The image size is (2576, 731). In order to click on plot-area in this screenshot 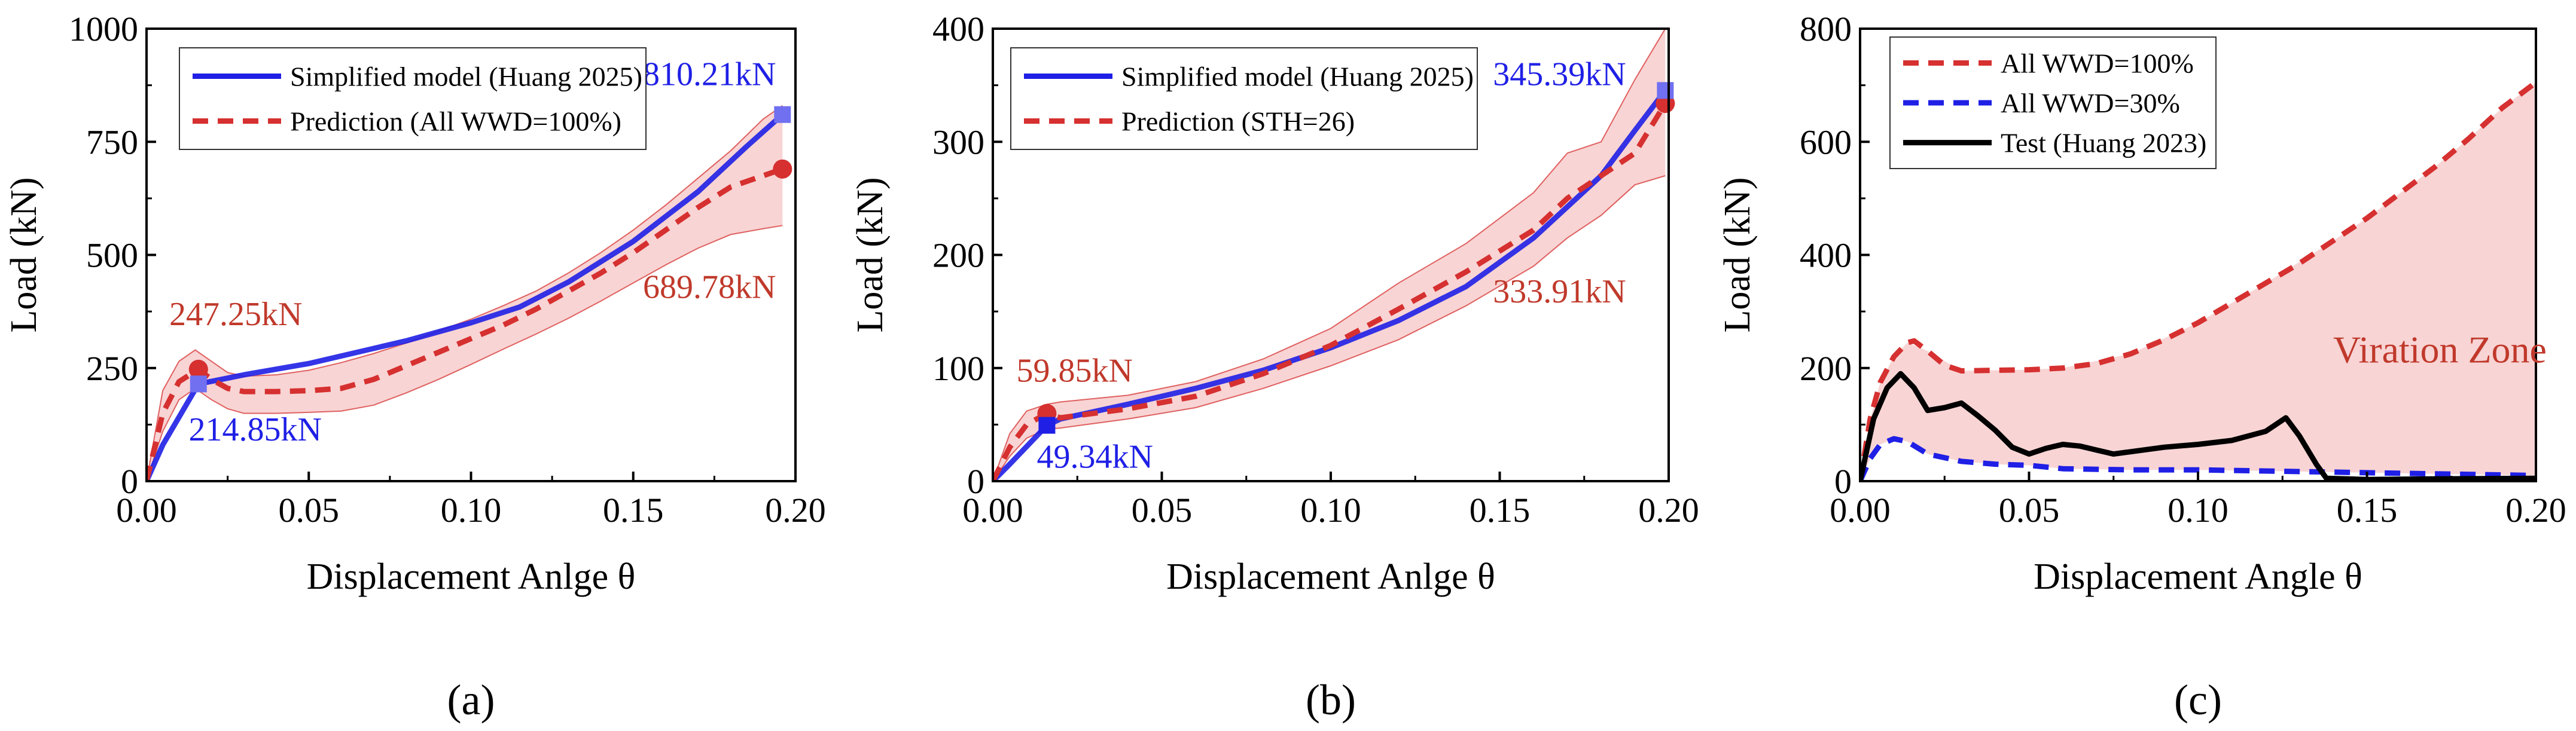, I will do `click(2198, 280)`.